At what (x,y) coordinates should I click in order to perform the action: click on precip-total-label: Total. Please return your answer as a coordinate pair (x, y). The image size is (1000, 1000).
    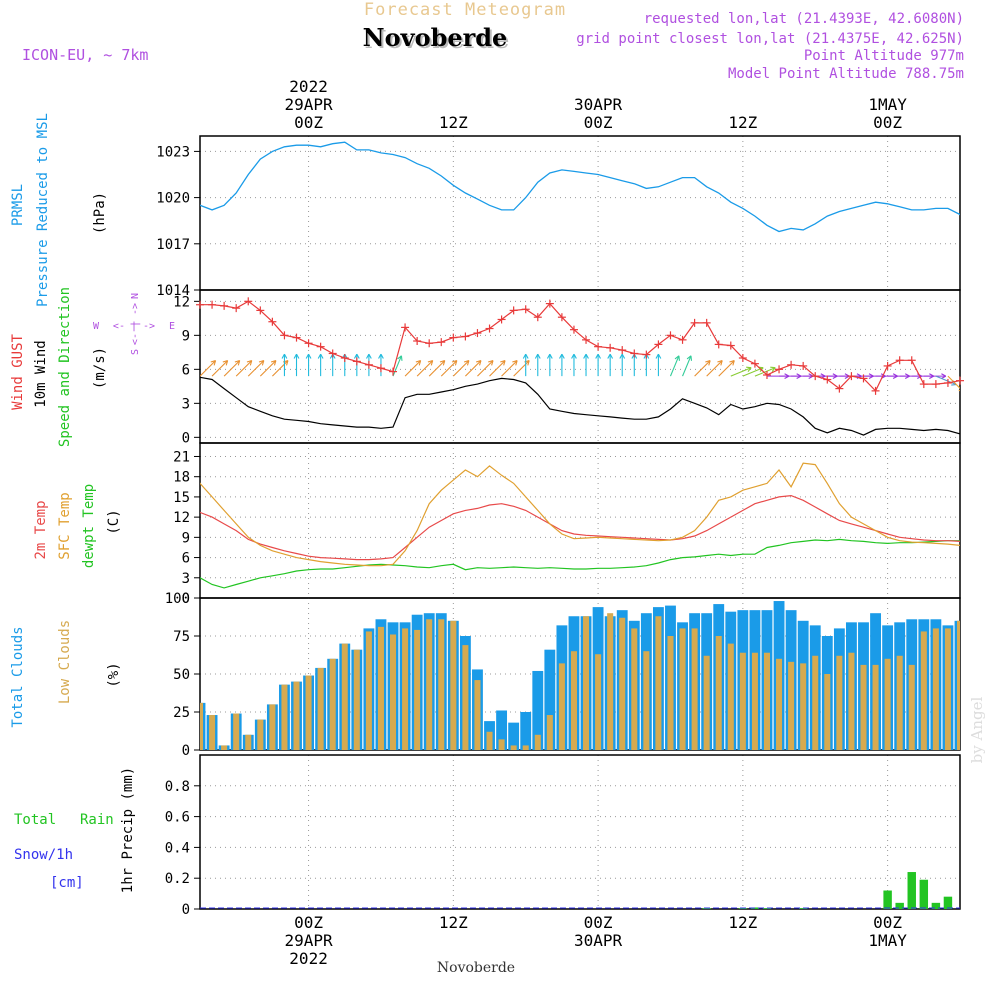
    Looking at the image, I should click on (35, 820).